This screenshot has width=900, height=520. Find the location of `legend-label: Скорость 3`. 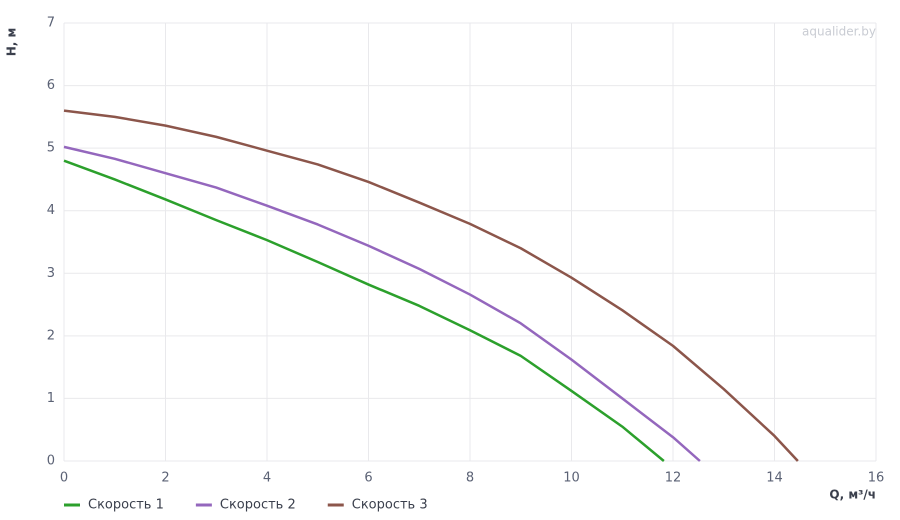

legend-label: Скорость 3 is located at coordinates (390, 505).